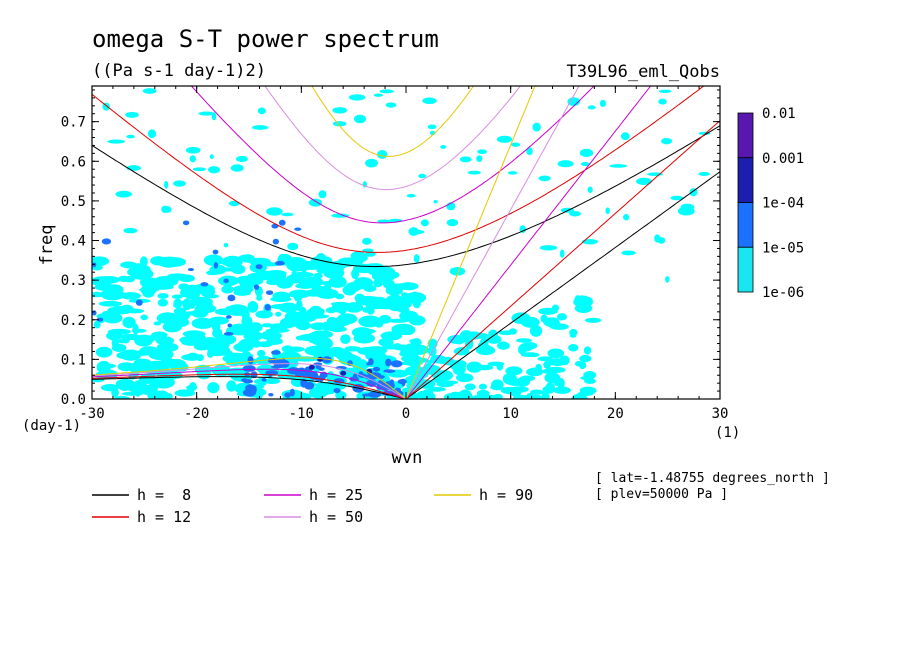 Image resolution: width=904 pixels, height=654 pixels. What do you see at coordinates (745, 180) in the screenshot?
I see `colorbar-swatch` at bounding box center [745, 180].